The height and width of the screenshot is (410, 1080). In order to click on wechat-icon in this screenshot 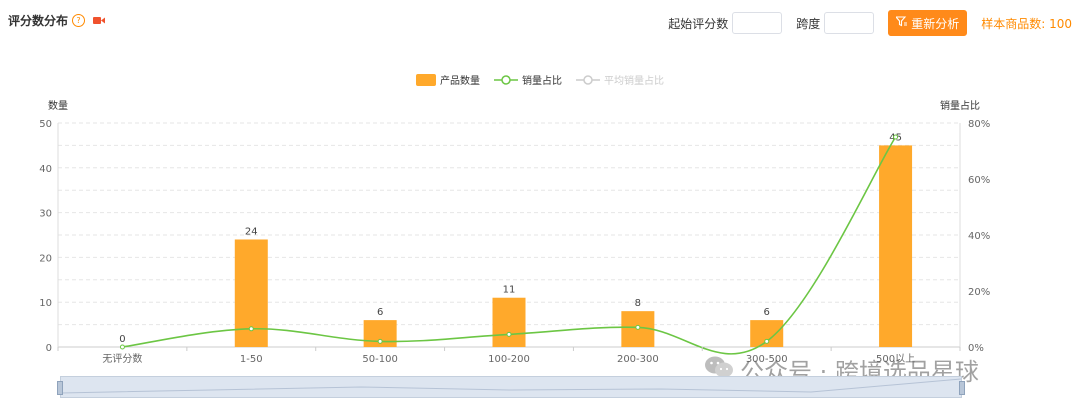, I will do `click(719, 370)`.